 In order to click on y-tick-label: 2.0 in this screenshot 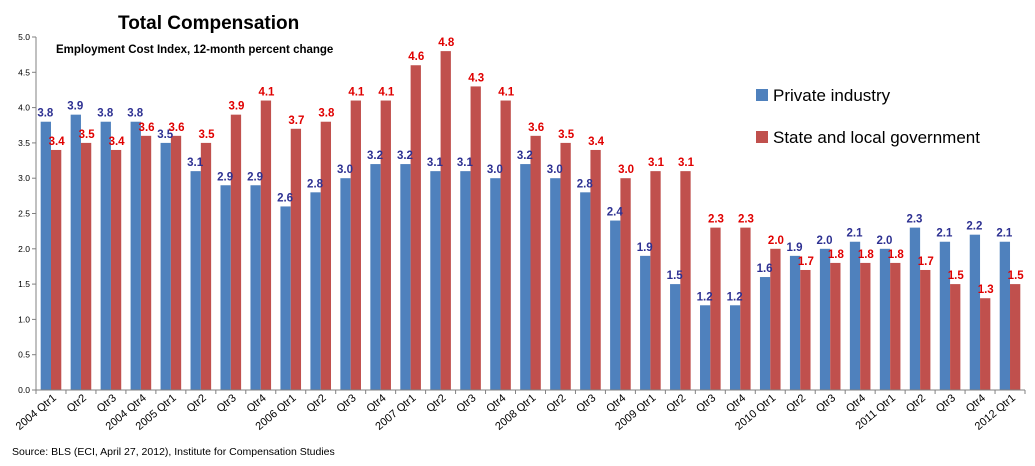, I will do `click(24, 249)`.